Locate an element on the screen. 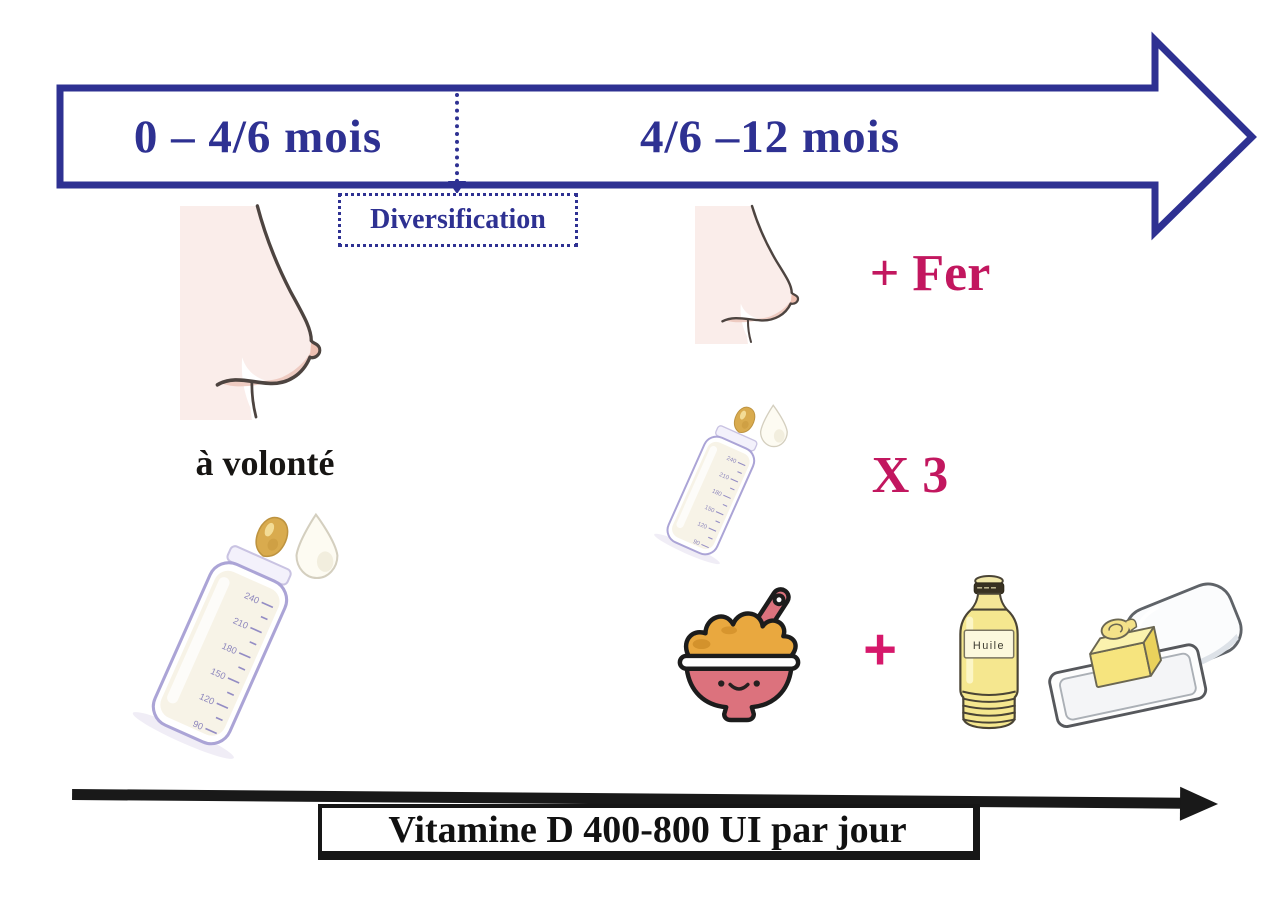 The width and height of the screenshot is (1280, 908). diversification-label: Diversification is located at coordinates (458, 219).